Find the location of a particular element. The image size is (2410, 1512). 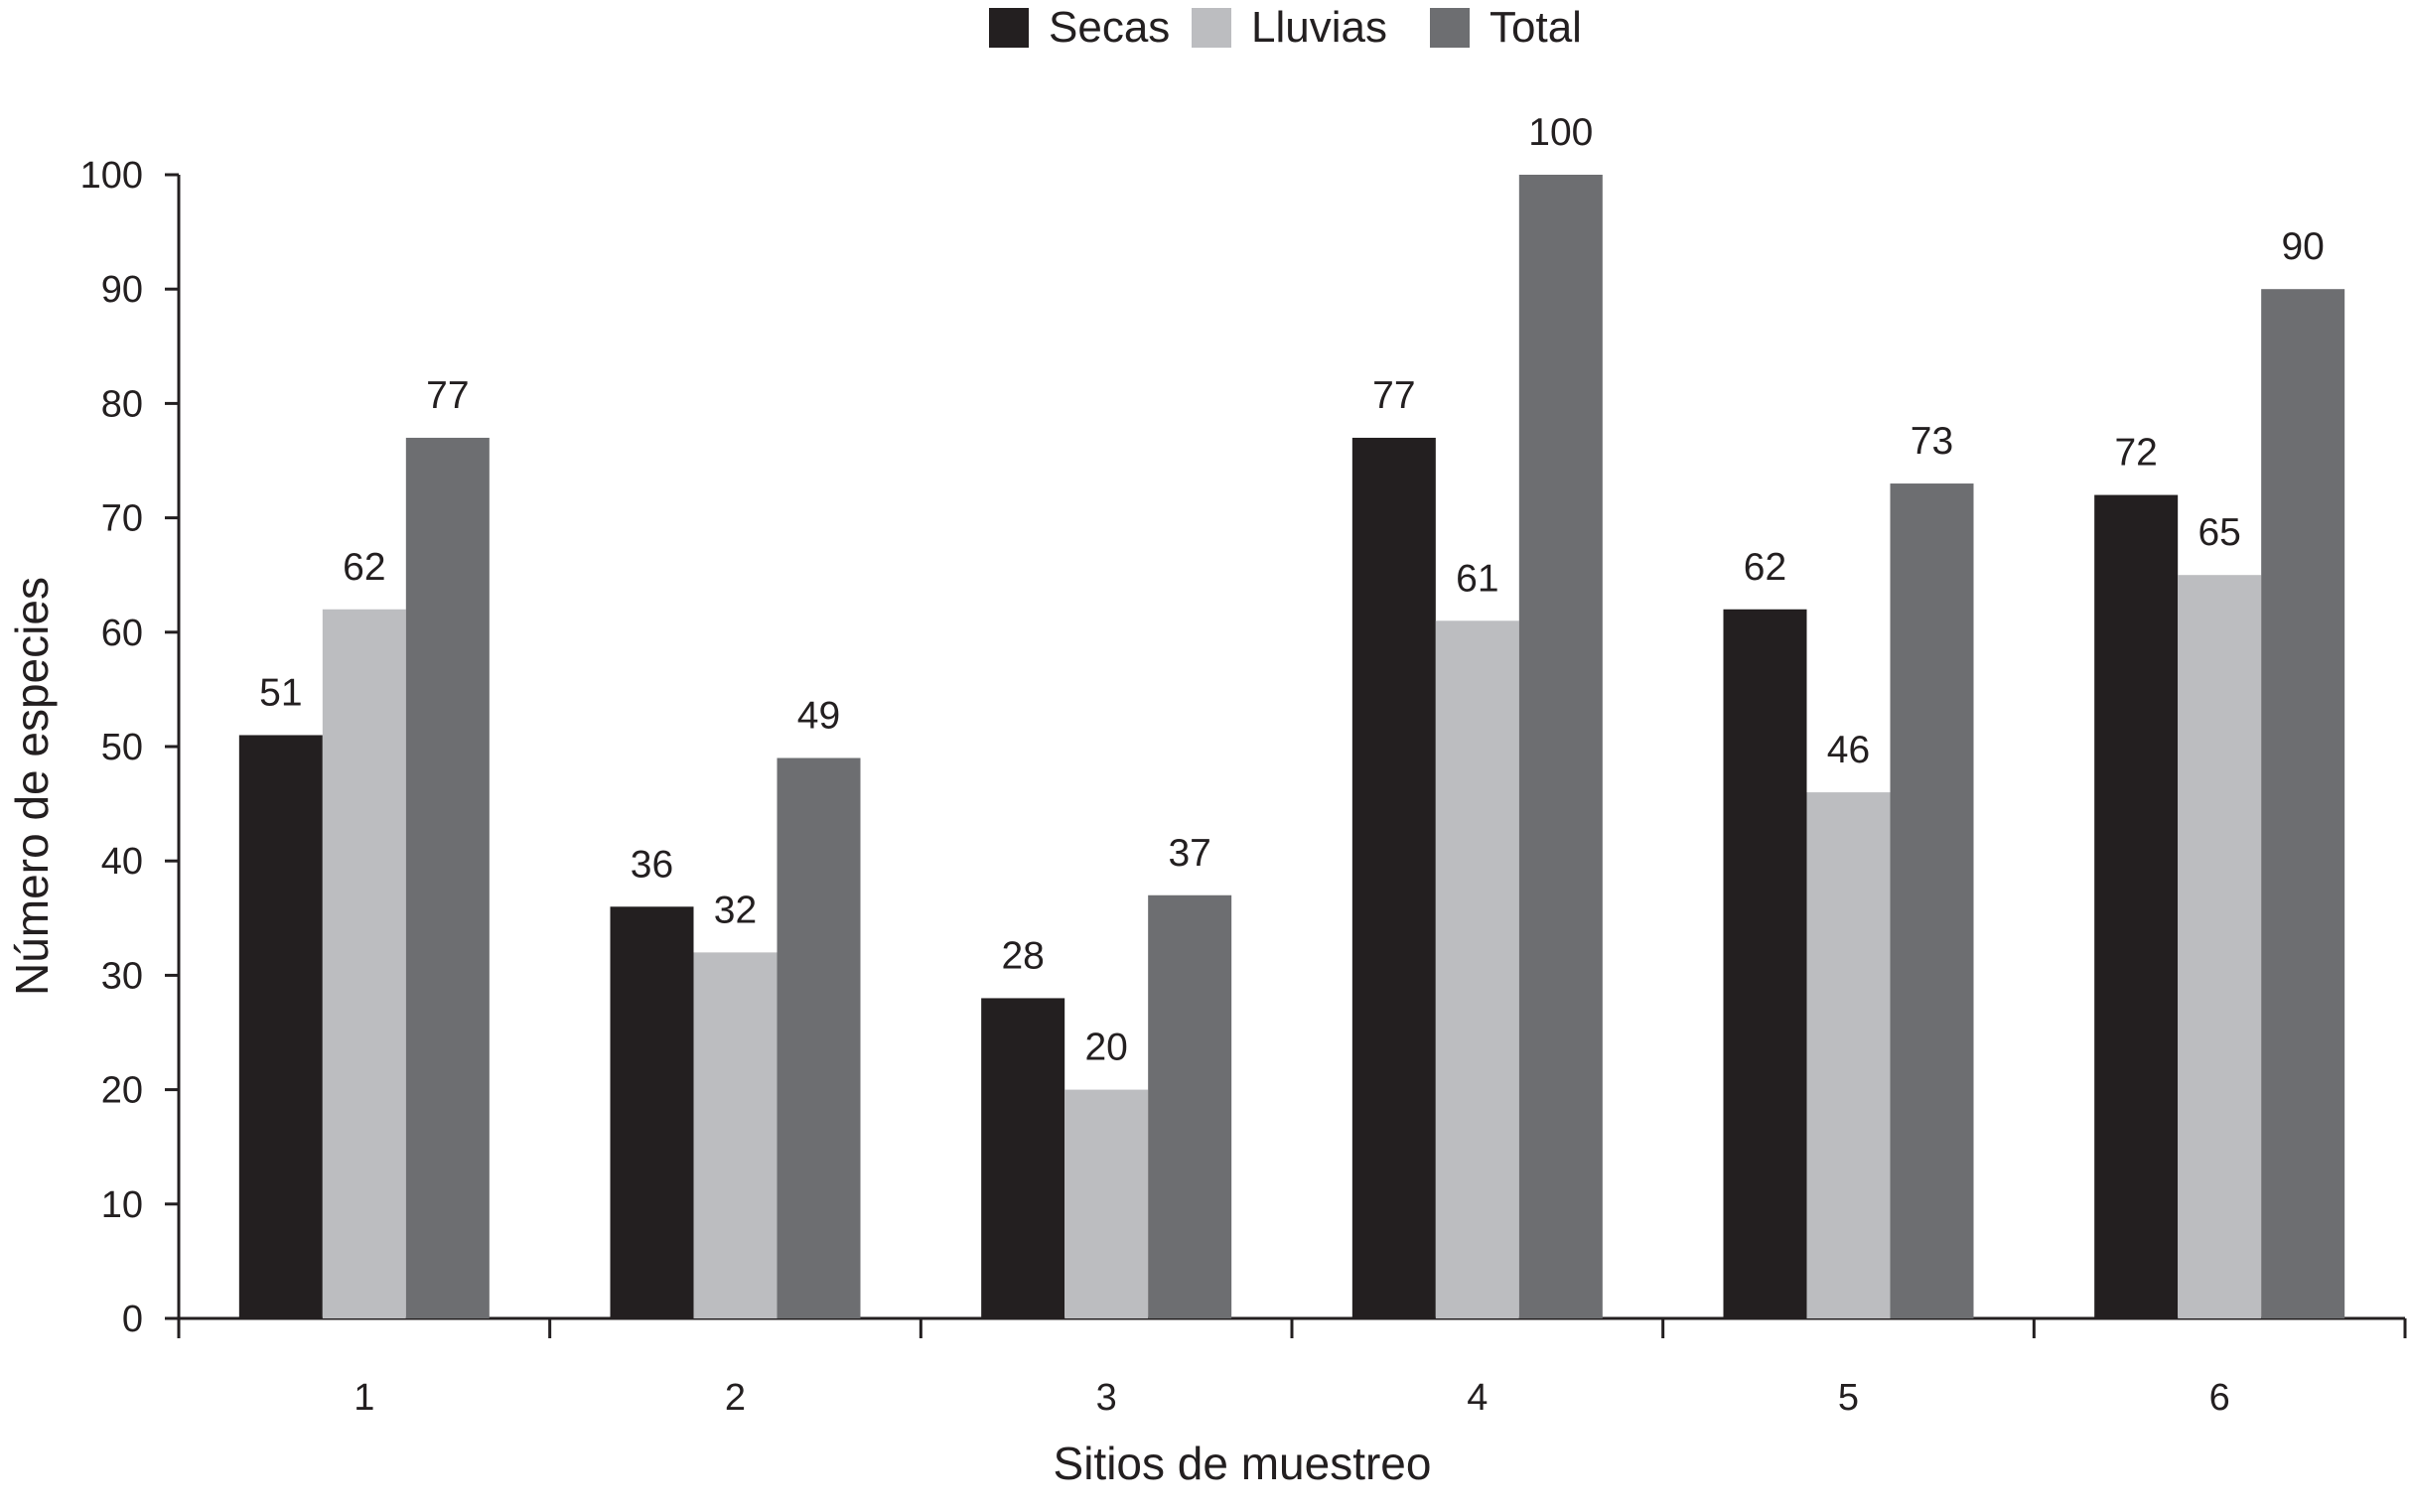

legend-swatch-lluvias is located at coordinates (1211, 28).